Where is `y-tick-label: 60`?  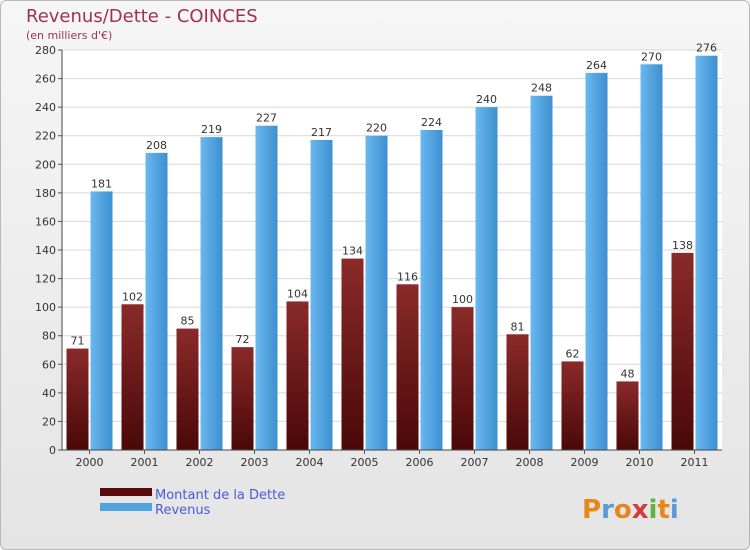 y-tick-label: 60 is located at coordinates (49, 364).